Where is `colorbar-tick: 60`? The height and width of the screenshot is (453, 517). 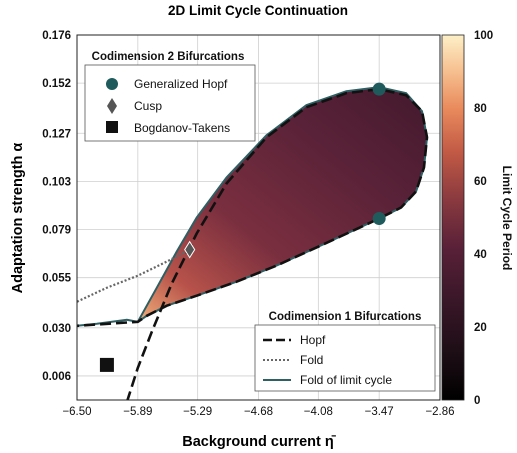
colorbar-tick: 60 is located at coordinates (480, 182).